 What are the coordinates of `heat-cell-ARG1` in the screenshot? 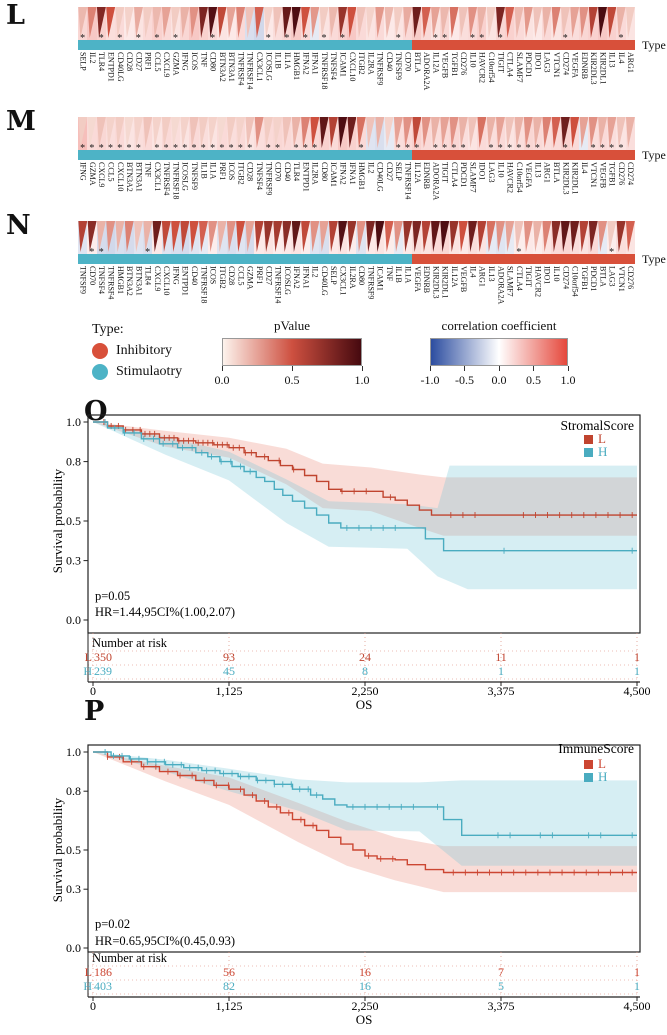 It's located at (482, 237).